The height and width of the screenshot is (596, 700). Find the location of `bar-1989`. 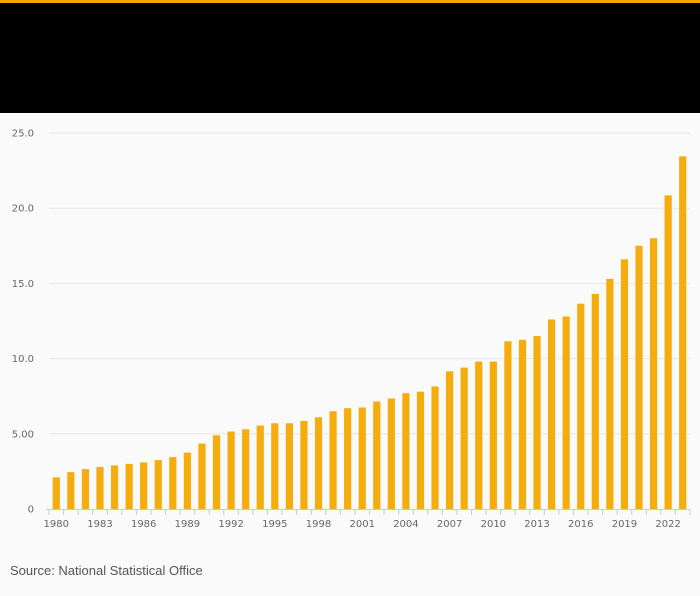

bar-1989 is located at coordinates (187, 480).